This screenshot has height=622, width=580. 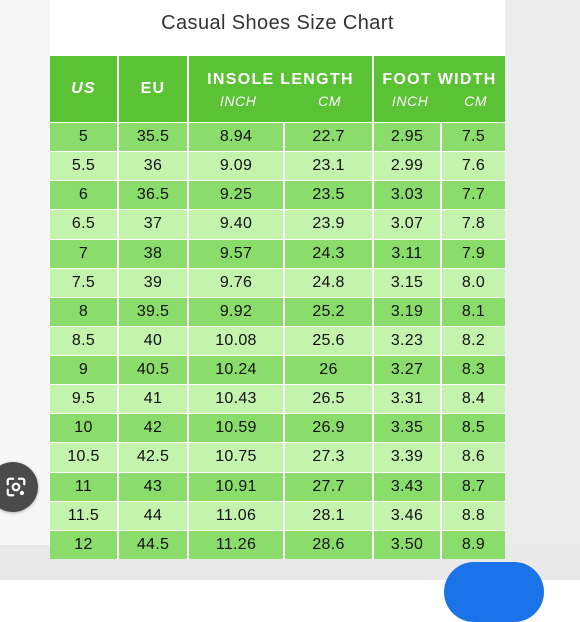 What do you see at coordinates (329, 195) in the screenshot?
I see `cell-insole-cm: 23.5` at bounding box center [329, 195].